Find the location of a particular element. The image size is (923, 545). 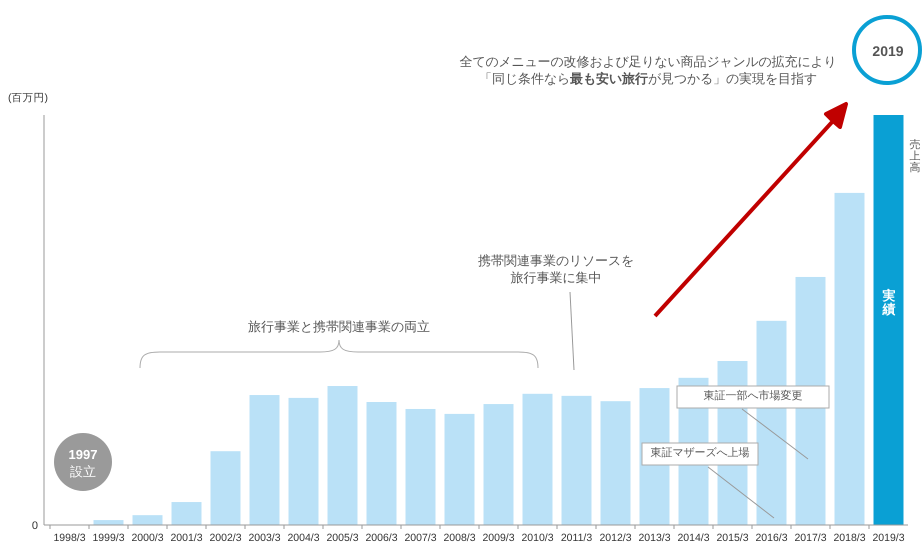

text: 0 is located at coordinates (35, 526).